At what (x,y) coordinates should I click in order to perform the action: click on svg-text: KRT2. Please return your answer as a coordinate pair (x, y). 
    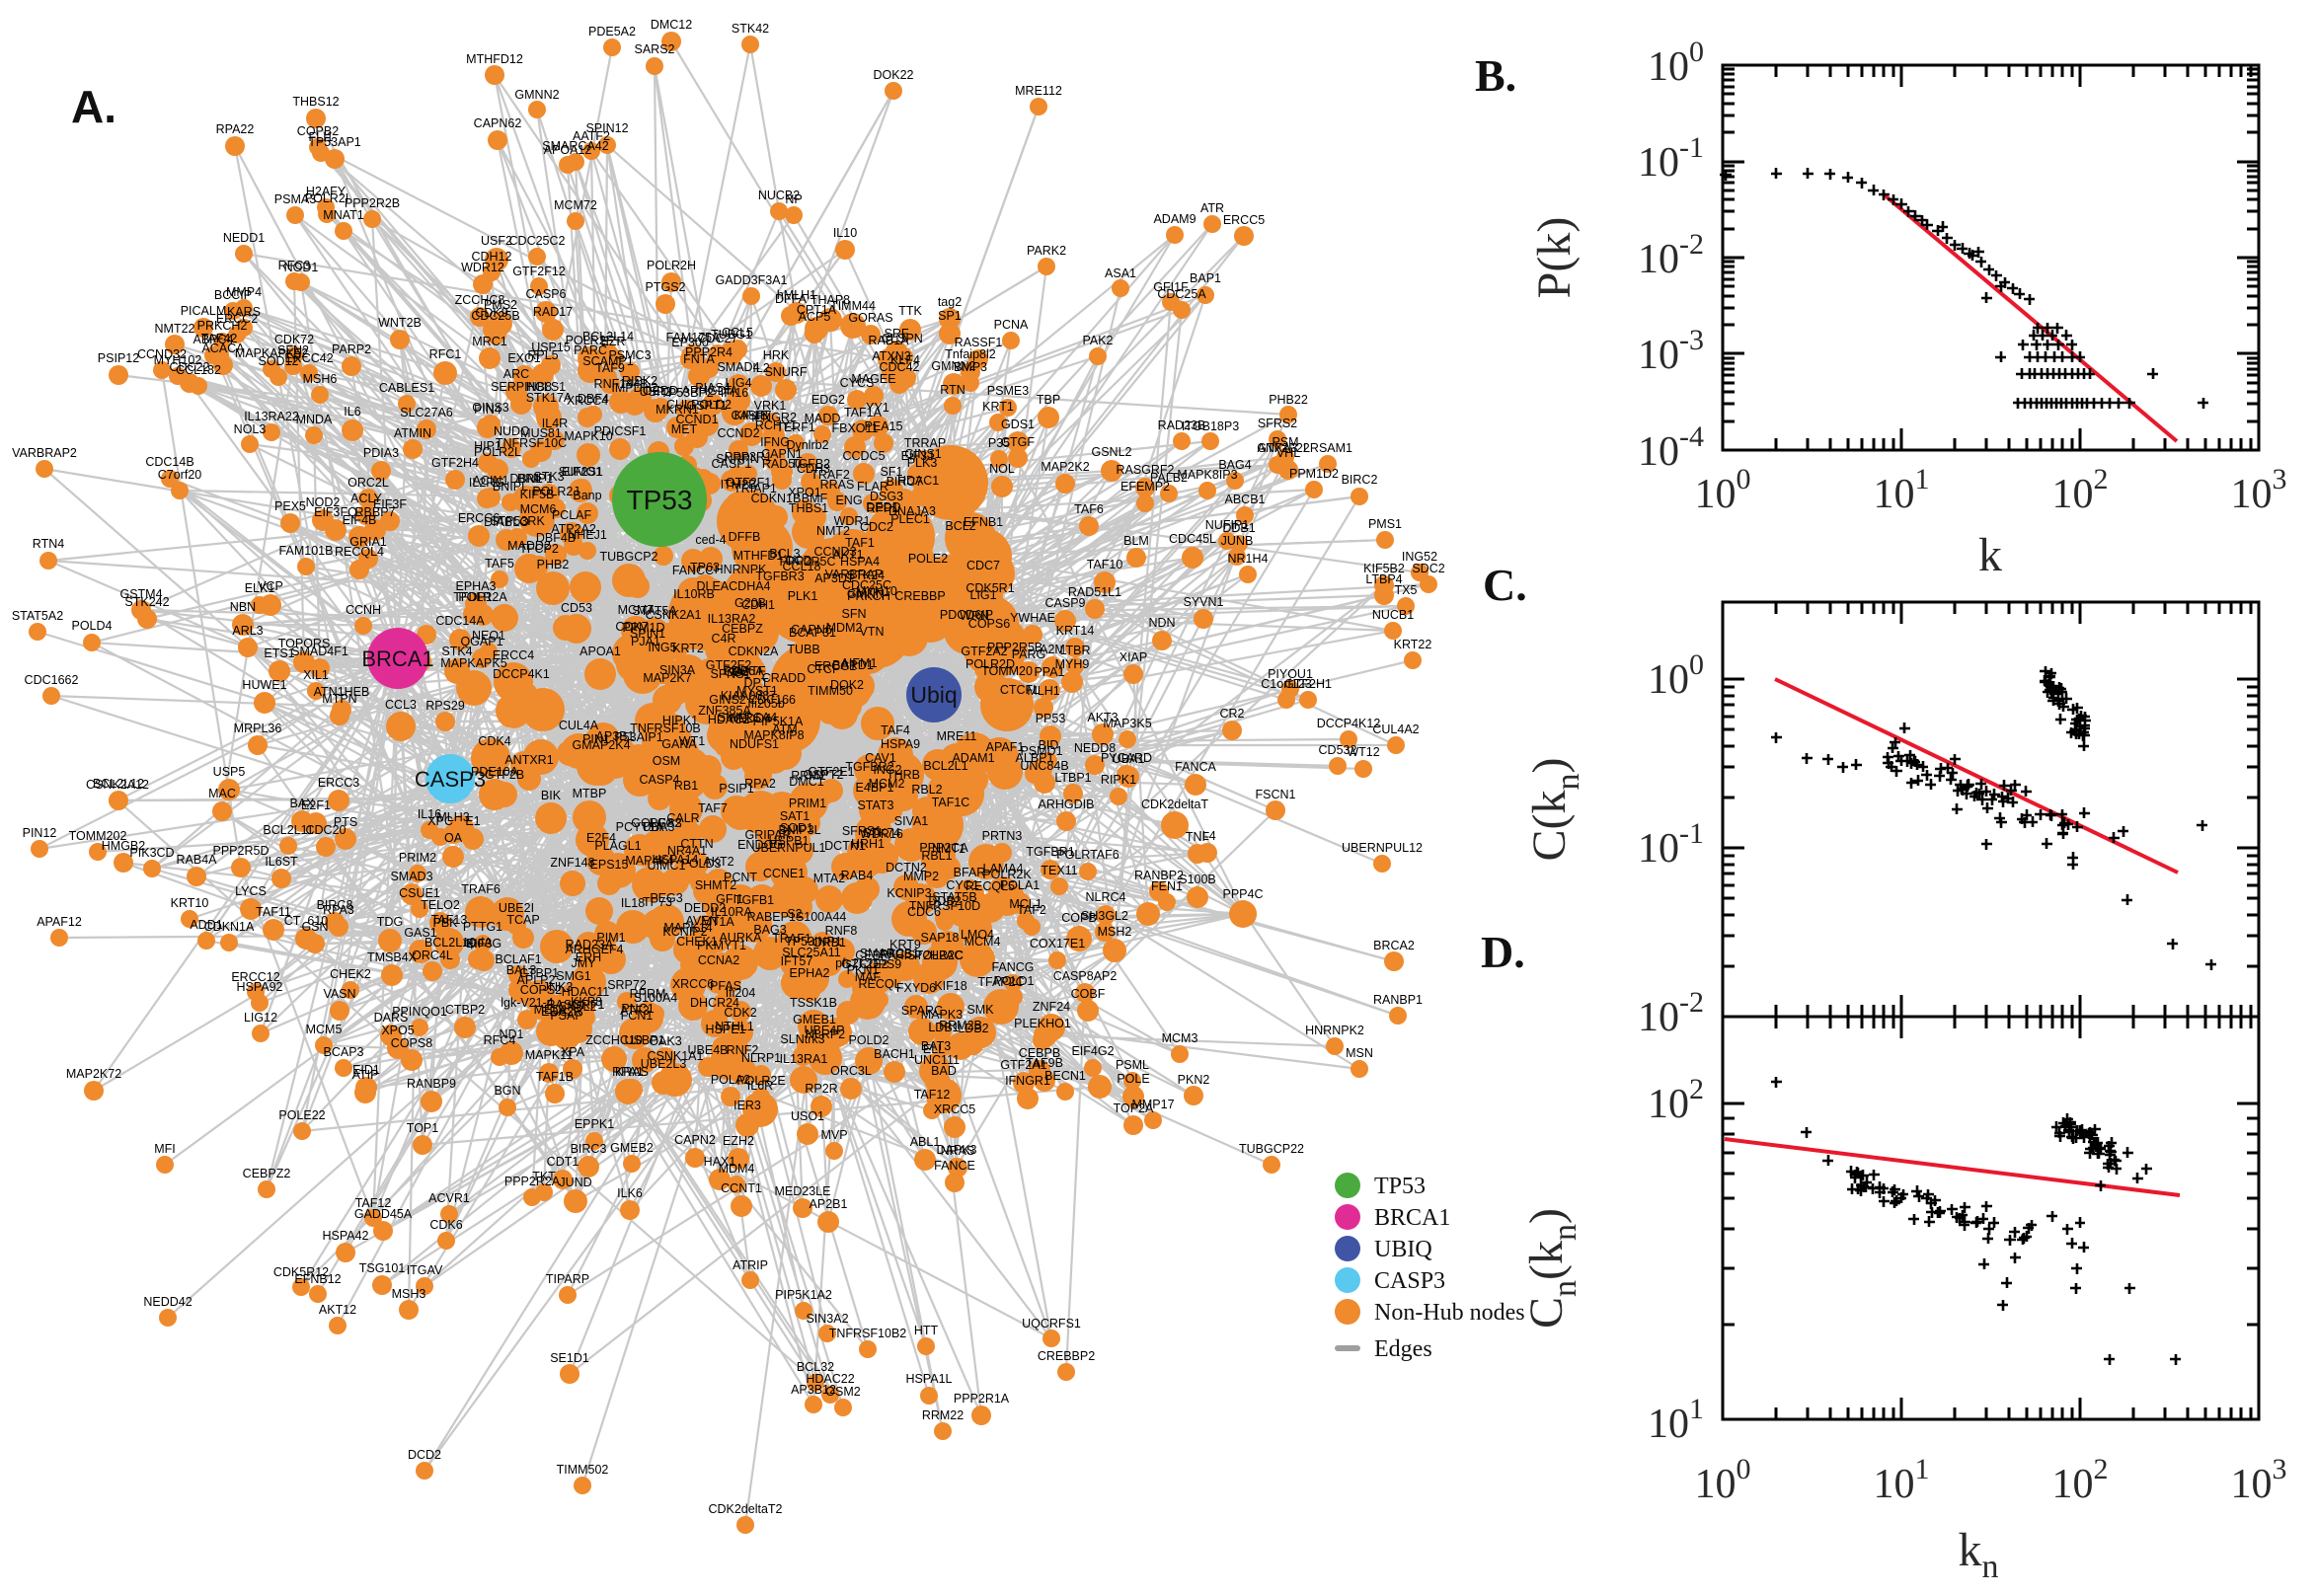
    Looking at the image, I should click on (688, 648).